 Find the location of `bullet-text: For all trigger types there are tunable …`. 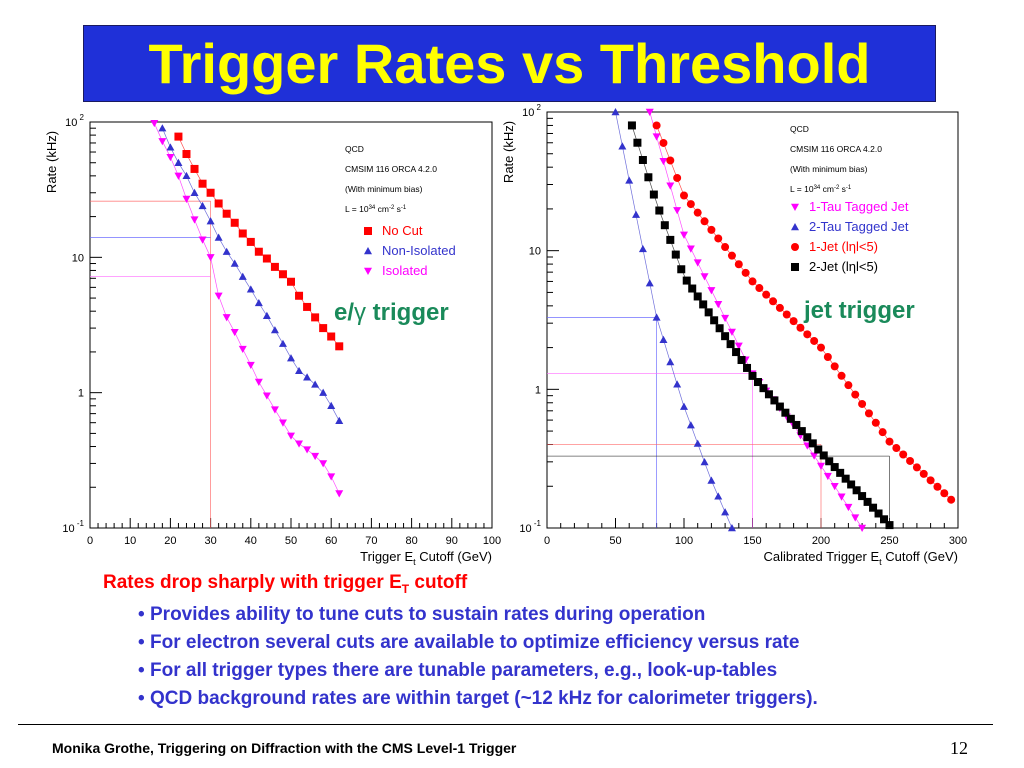

bullet-text: For all trigger types there are tunable … is located at coordinates (464, 670).